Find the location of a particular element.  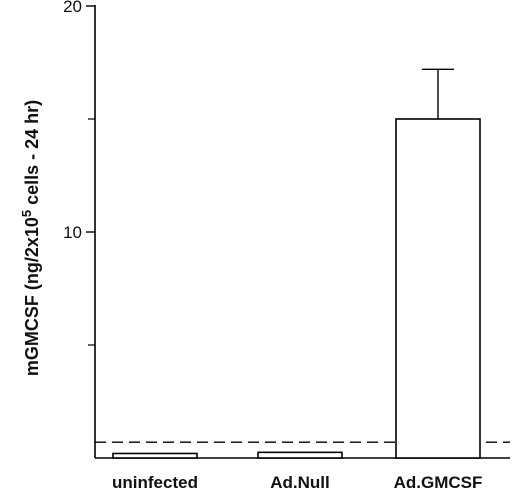

y-axis-title-suffix: cells - 24 hr) is located at coordinates (32, 155).